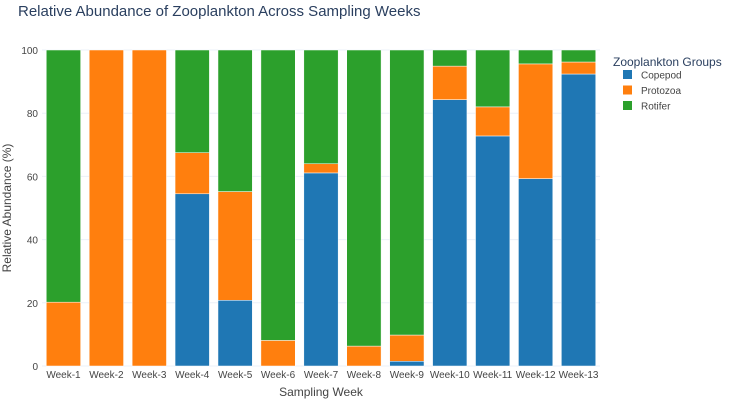 Image resolution: width=731 pixels, height=404 pixels. I want to click on y-axis-title: Relative Abundance (%), so click(7, 208).